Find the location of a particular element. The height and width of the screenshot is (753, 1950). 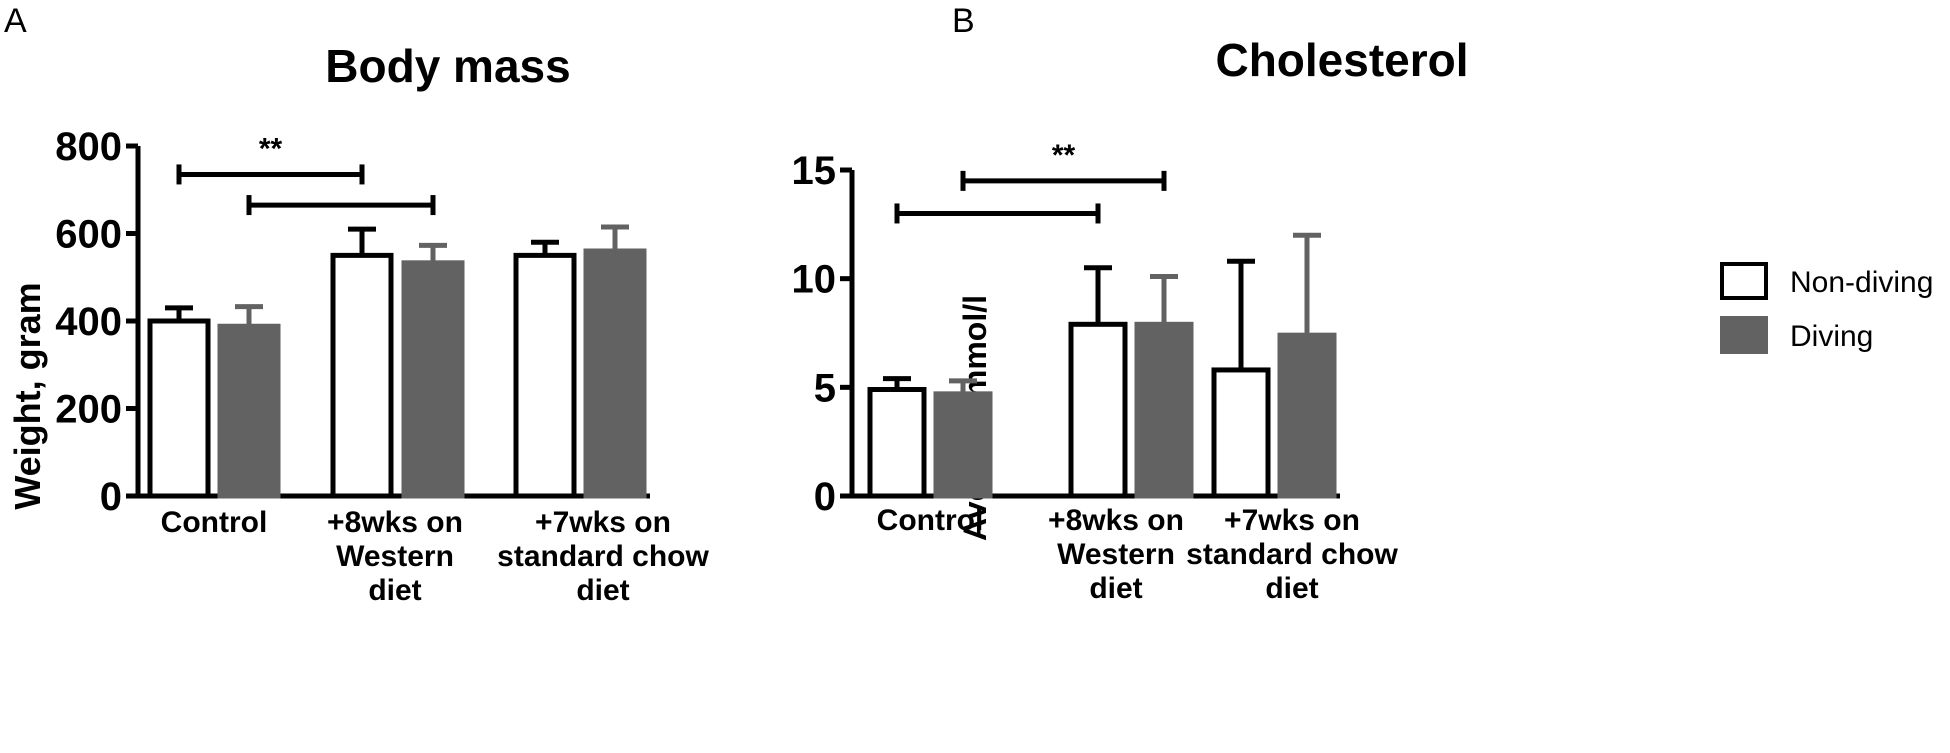

panel-b-error-bars is located at coordinates (1102, 313).